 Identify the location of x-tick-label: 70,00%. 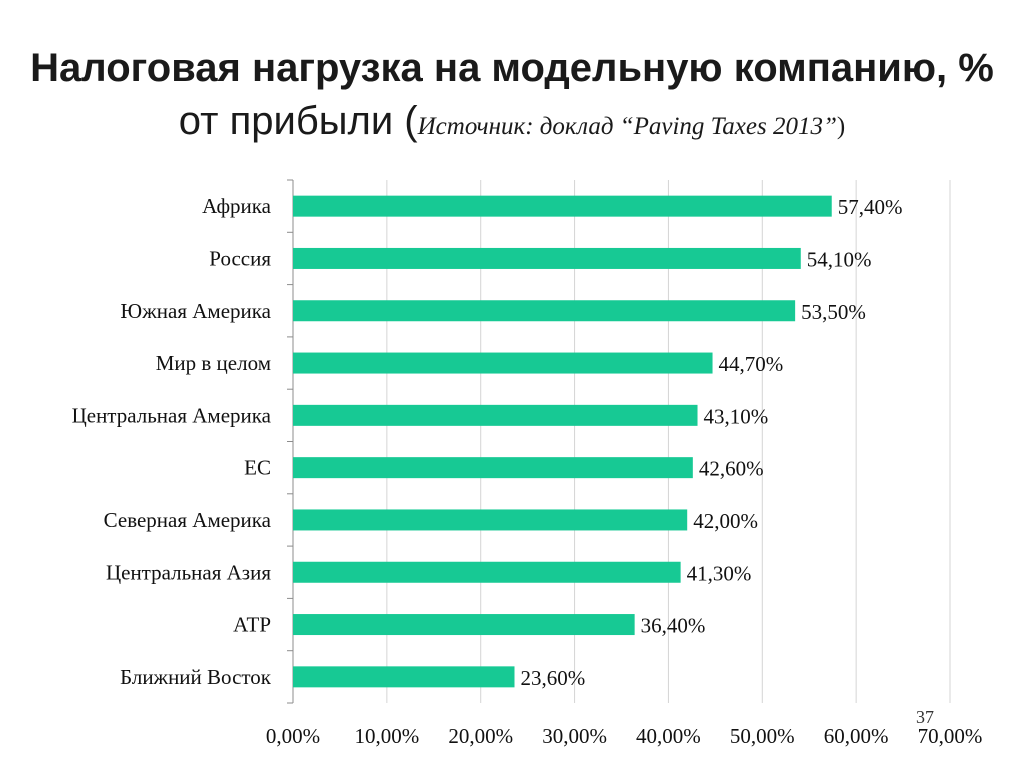
(950, 736).